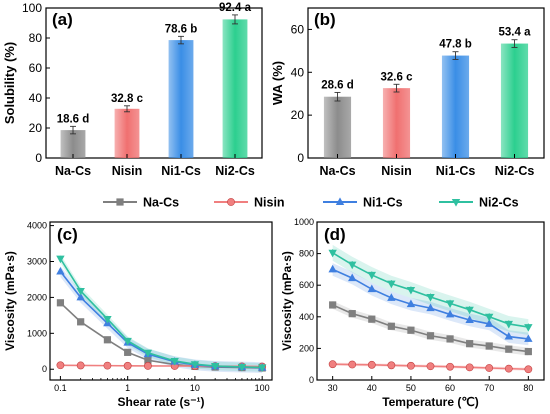  What do you see at coordinates (337, 85) in the screenshot?
I see `data-label: 28.6 d` at bounding box center [337, 85].